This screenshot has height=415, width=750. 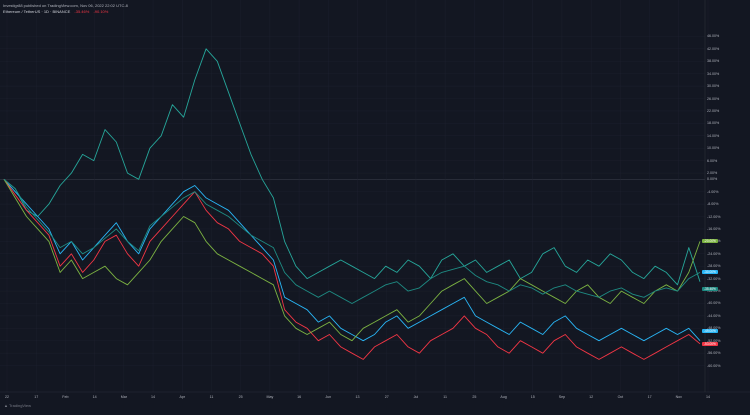 What do you see at coordinates (710, 241) in the screenshot?
I see `value-badge: -20.00%` at bounding box center [710, 241].